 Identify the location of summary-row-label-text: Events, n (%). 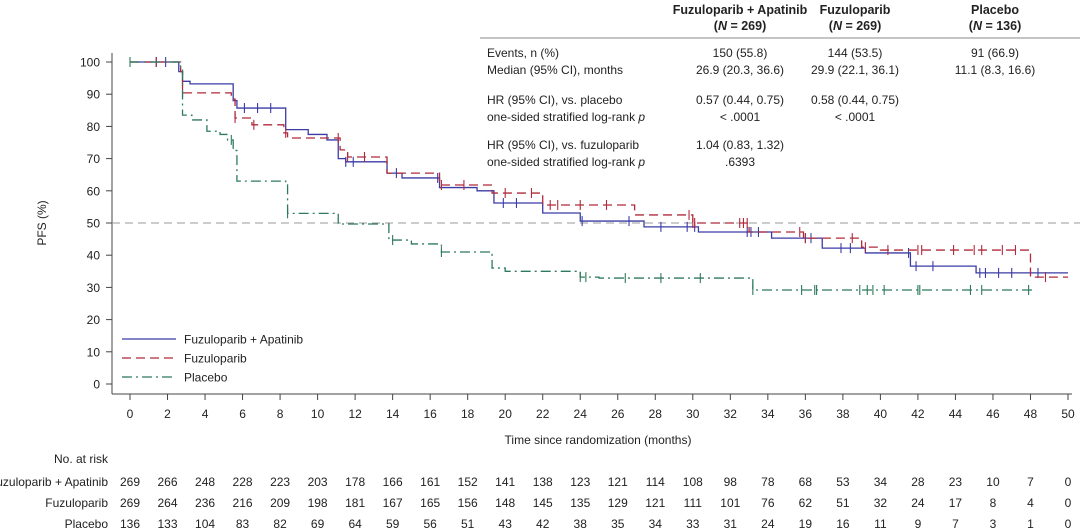
(523, 53).